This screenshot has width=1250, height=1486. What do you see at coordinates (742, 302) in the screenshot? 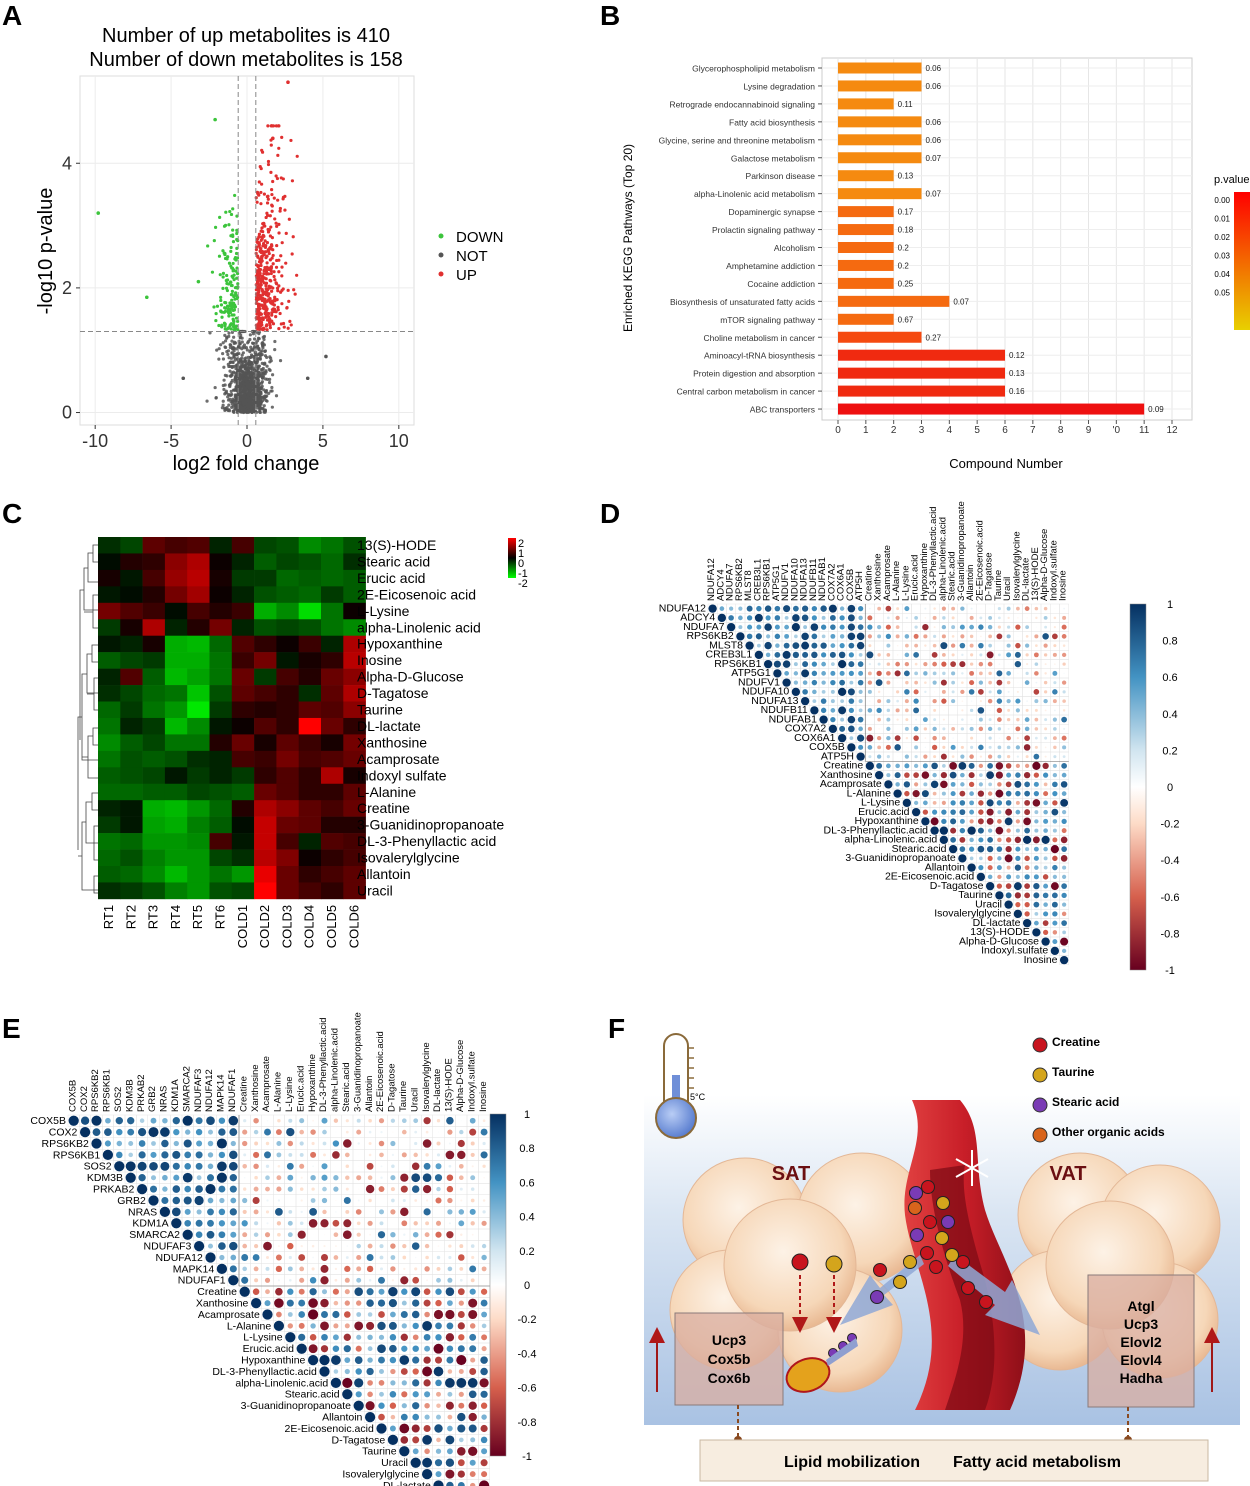
I see `kegg-category-label: Biosynthesis of unsaturated fatty acids` at bounding box center [742, 302].